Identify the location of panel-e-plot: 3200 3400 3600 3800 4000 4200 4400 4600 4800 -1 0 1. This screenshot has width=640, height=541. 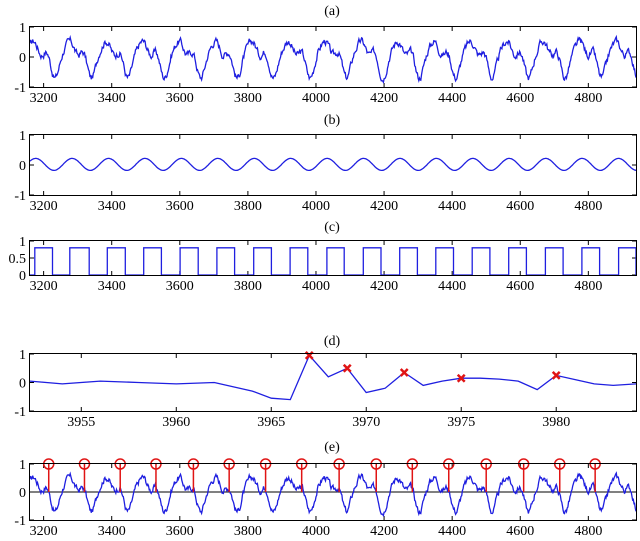
(325, 498).